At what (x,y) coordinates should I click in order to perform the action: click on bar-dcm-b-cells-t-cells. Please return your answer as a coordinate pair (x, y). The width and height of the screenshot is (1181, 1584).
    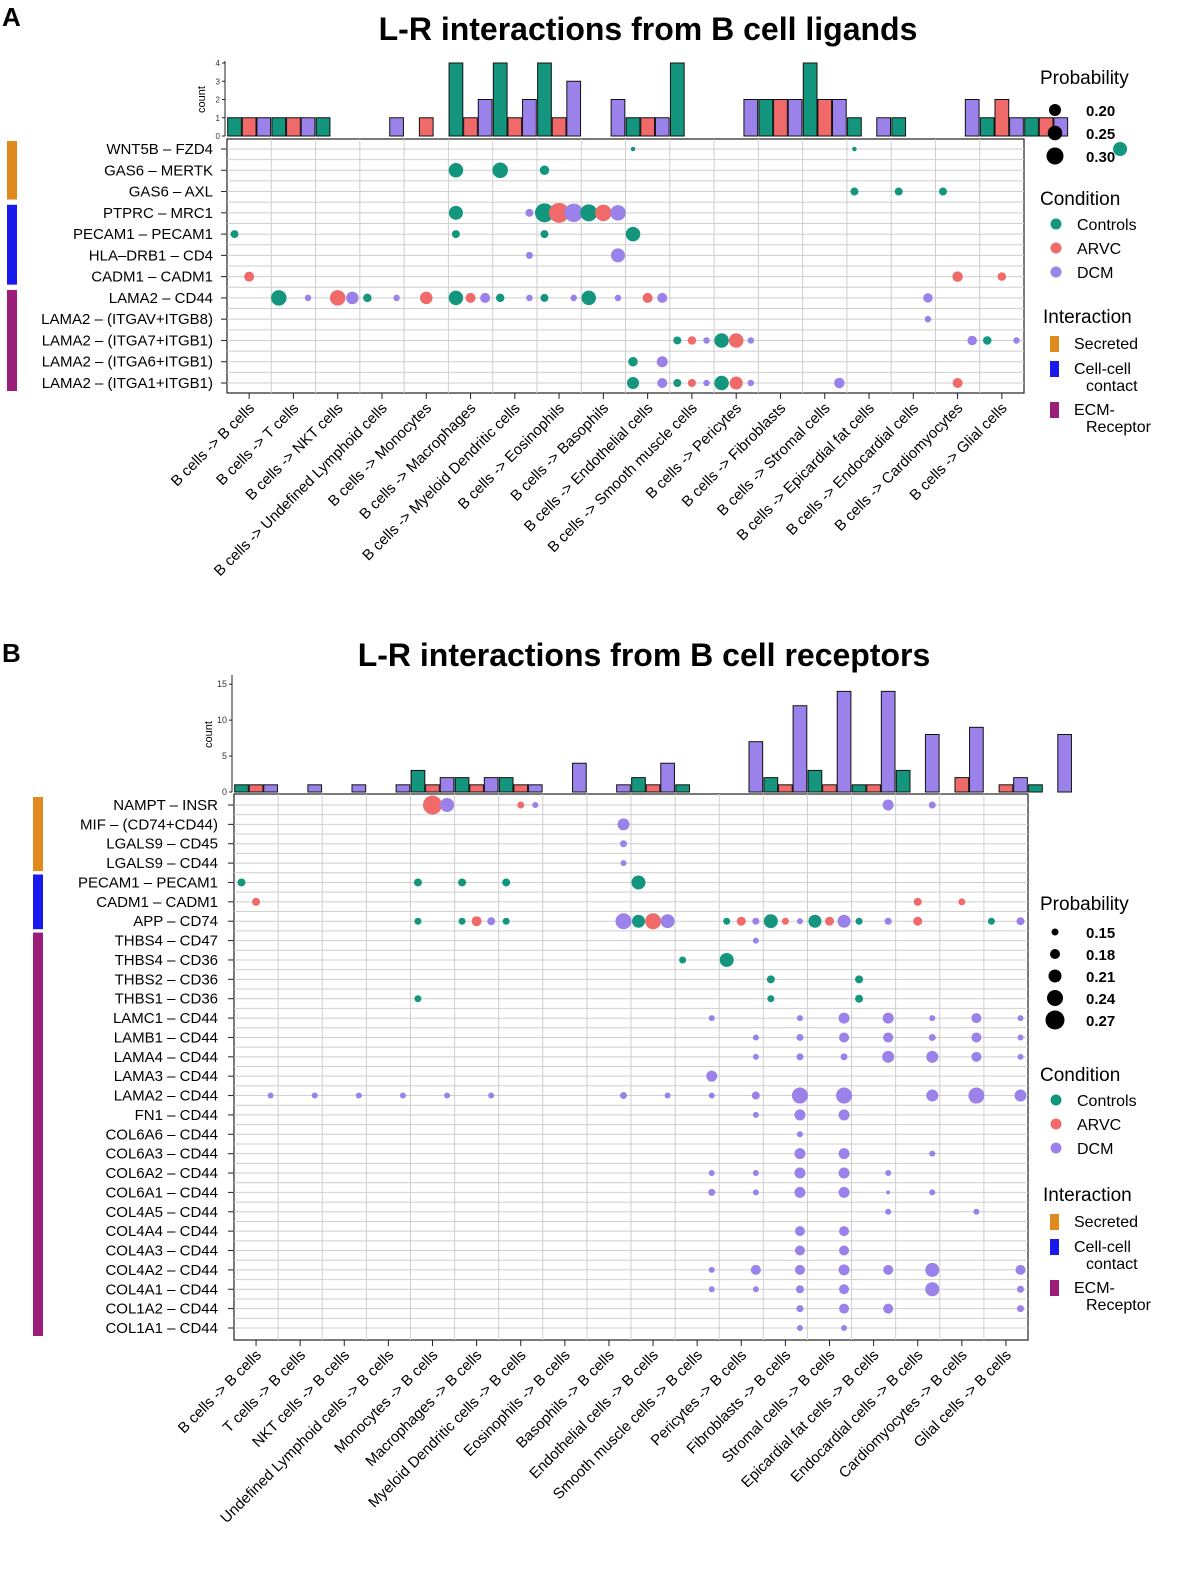
    Looking at the image, I should click on (308, 127).